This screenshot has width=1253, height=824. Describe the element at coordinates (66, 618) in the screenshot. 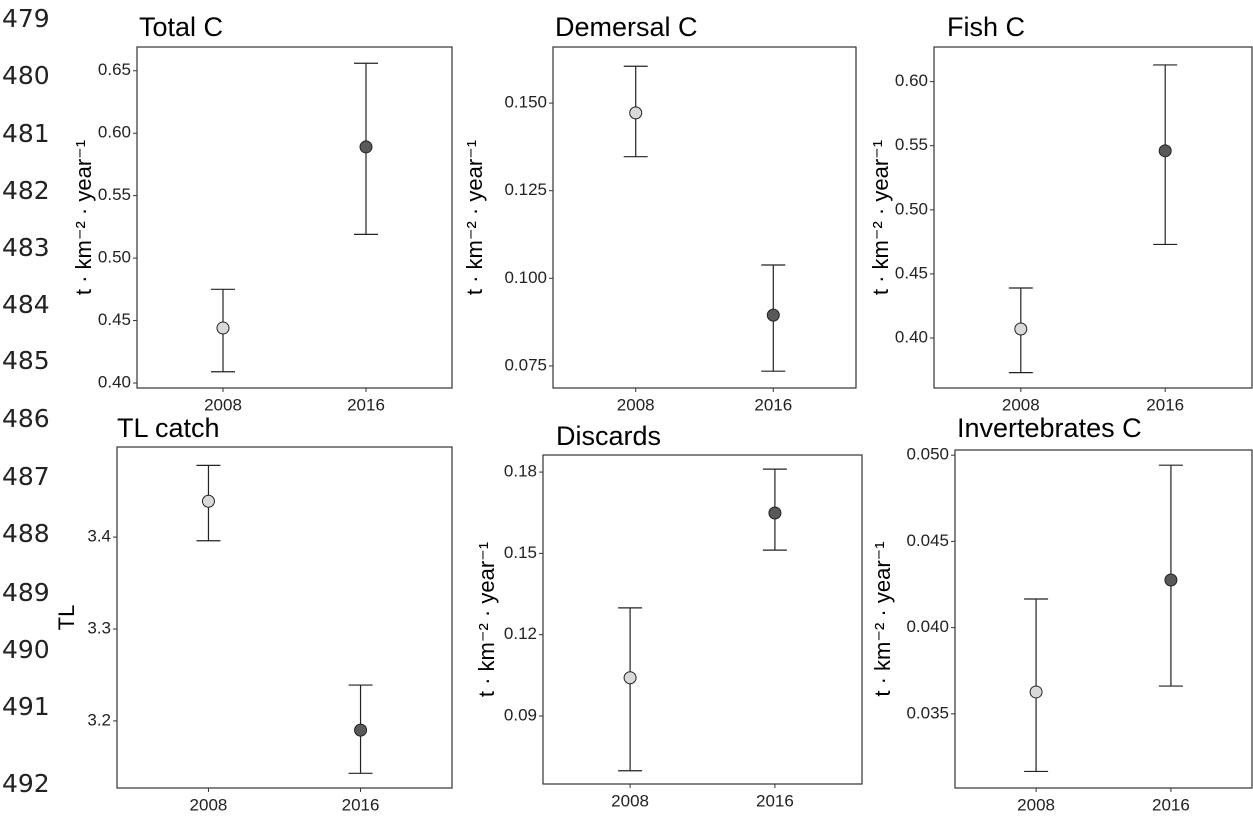

I see `y-axis-label: TL` at that location.